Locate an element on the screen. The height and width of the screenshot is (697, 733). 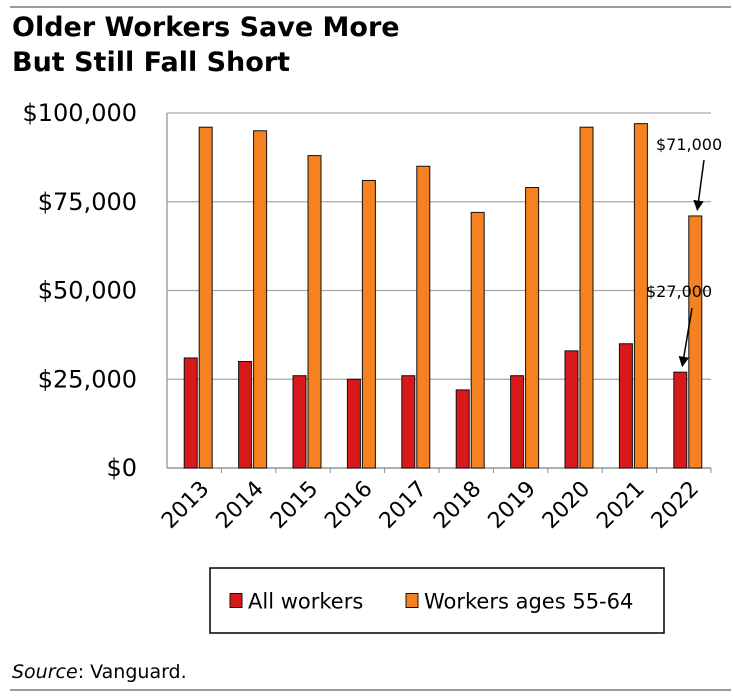
x-tick-label: 2019 is located at coordinates (512, 505).